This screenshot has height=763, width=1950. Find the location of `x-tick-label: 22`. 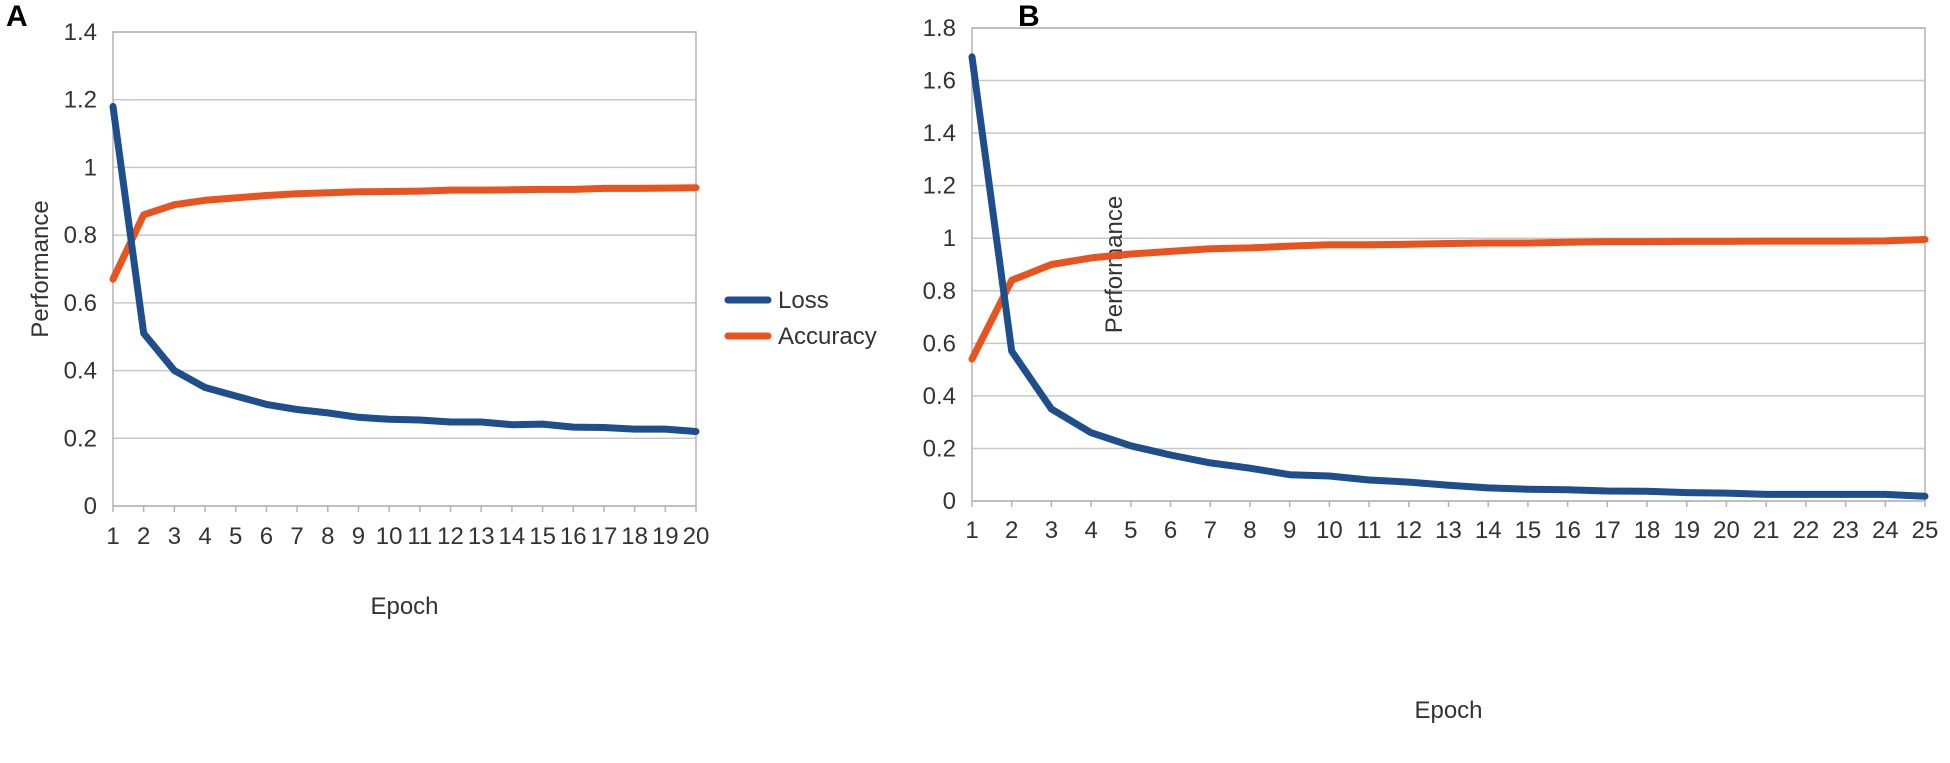

x-tick-label: 22 is located at coordinates (1806, 530).